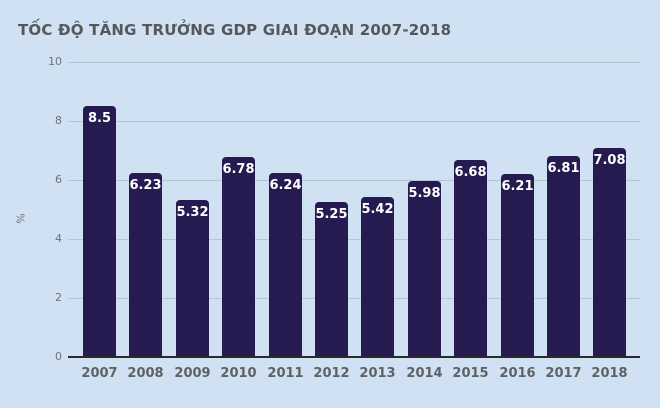 This screenshot has width=660, height=408. I want to click on x-tick-label: 2008, so click(145, 373).